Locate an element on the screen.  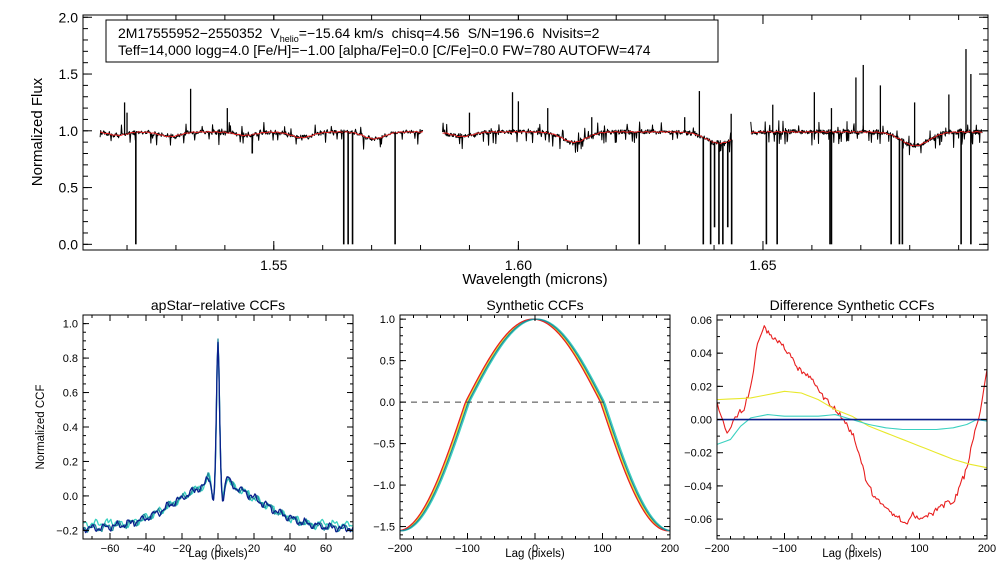
synth-2-line is located at coordinates (534, 425).